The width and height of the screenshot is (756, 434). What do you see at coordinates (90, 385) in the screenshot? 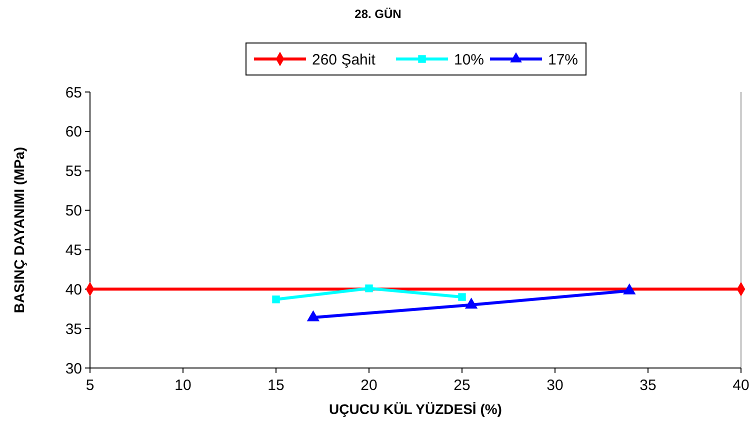
I see `x-tick-label: 5` at bounding box center [90, 385].